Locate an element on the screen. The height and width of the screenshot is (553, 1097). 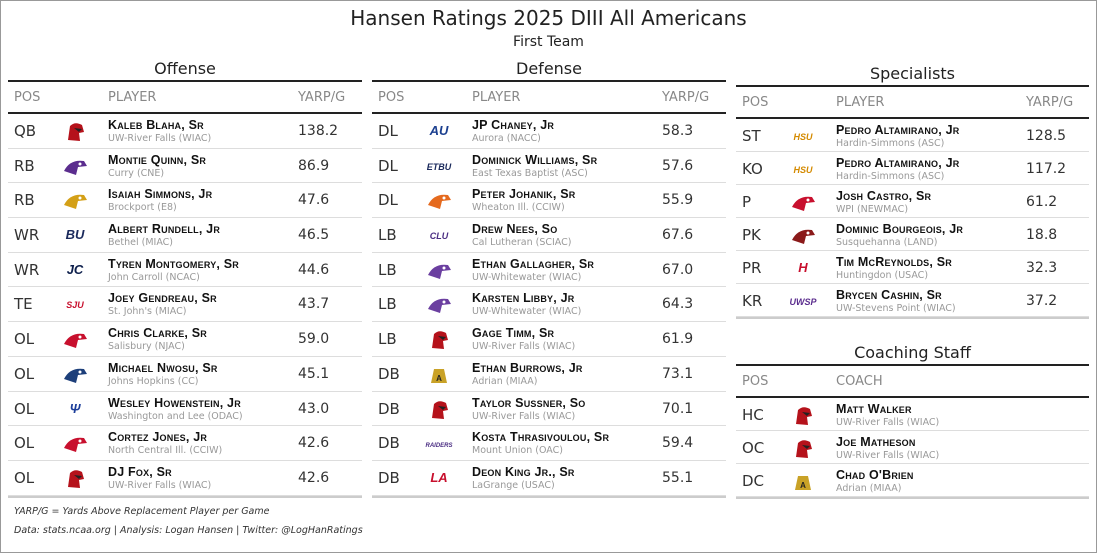
coaching-title: Coaching Staff is located at coordinates (912, 352).